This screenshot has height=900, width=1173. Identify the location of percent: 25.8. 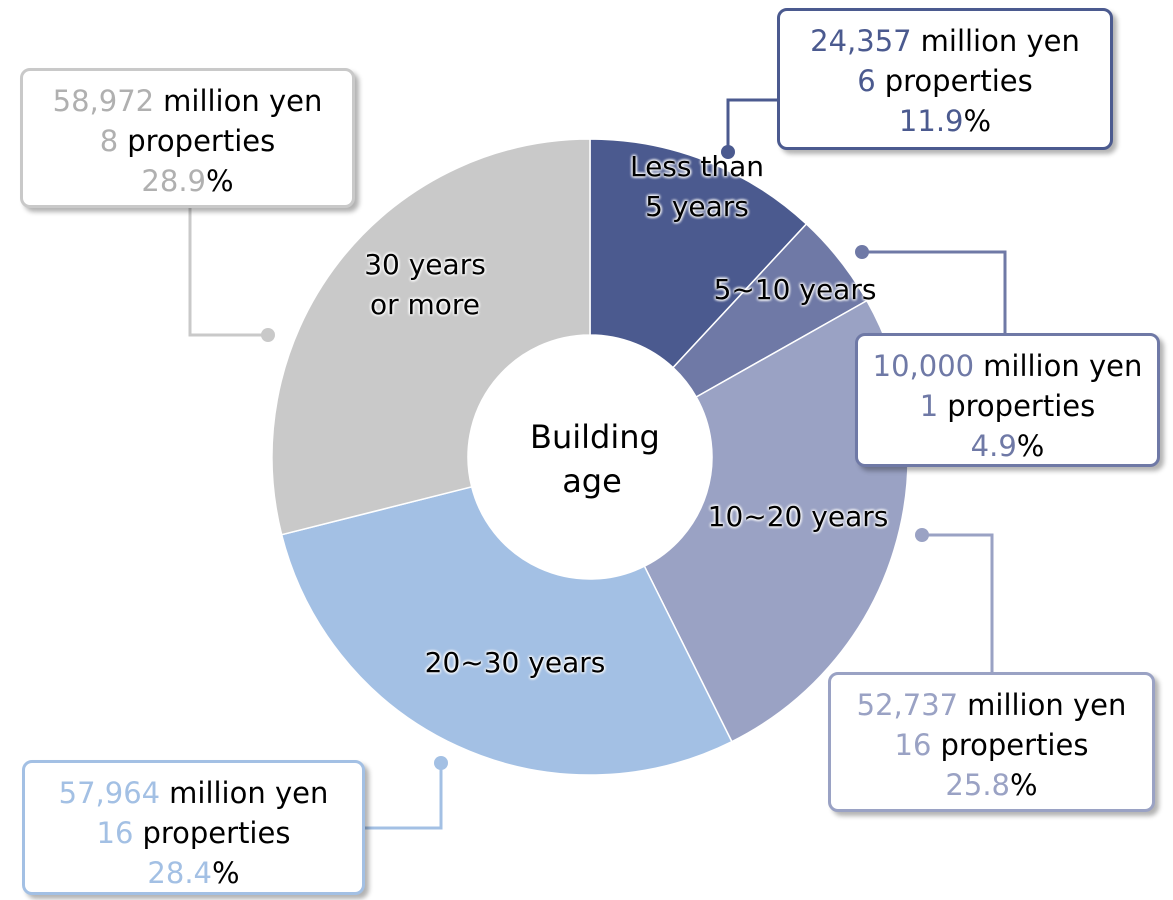
(977, 785).